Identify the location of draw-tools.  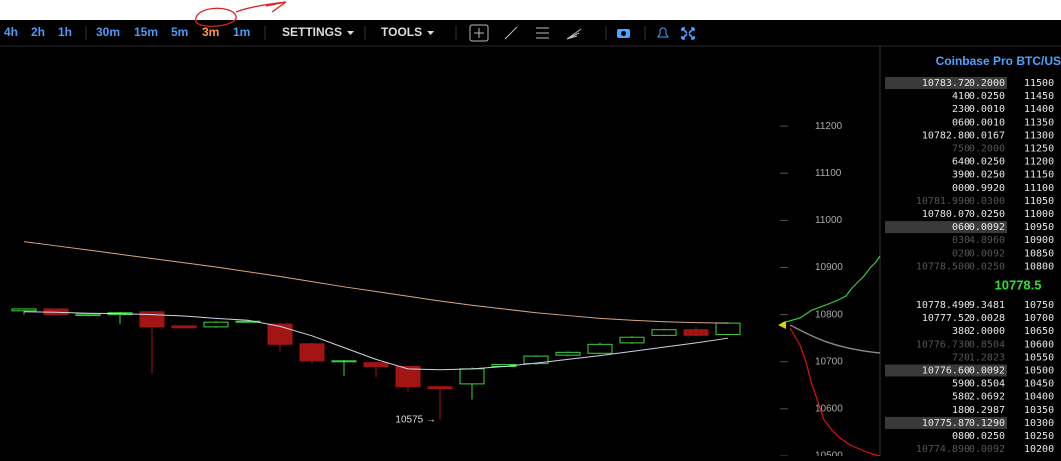
(525, 33).